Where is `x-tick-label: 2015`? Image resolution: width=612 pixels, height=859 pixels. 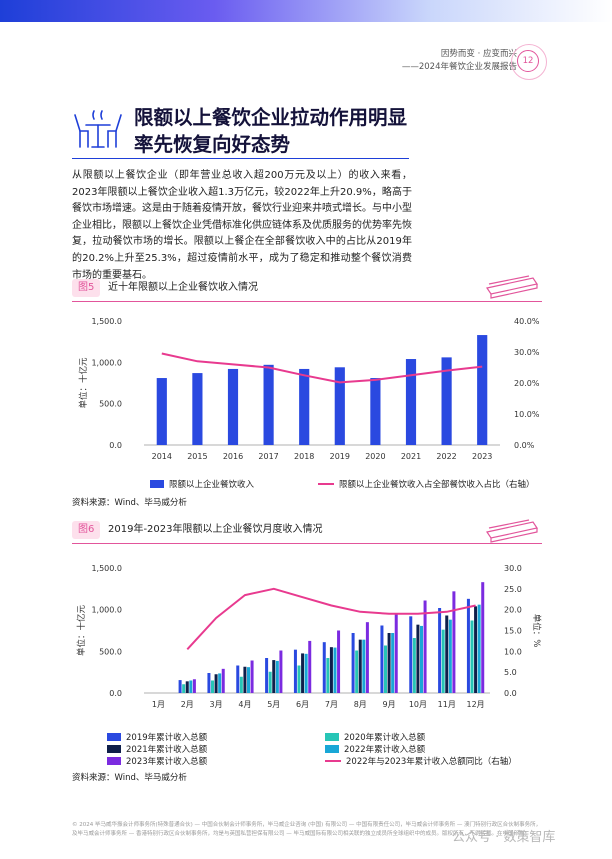 x-tick-label: 2015 is located at coordinates (197, 456).